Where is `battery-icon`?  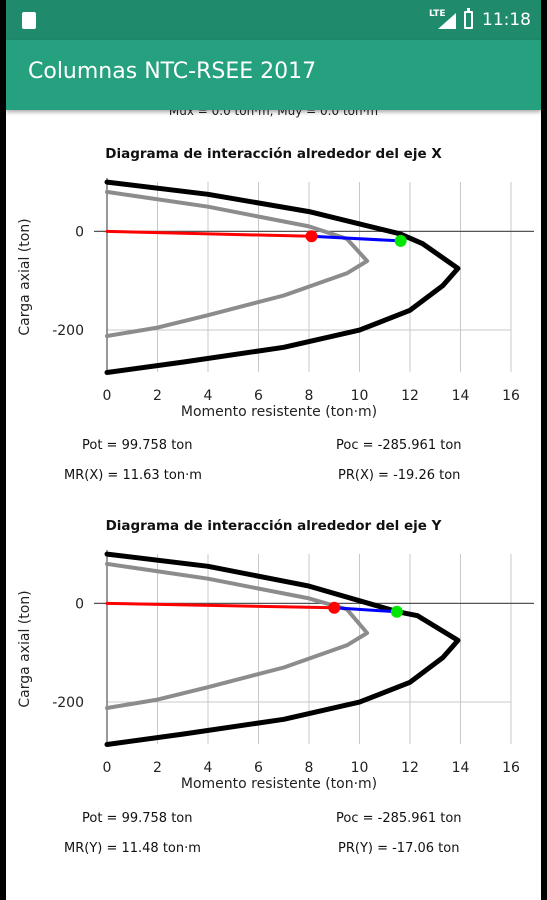
battery-icon is located at coordinates (468, 18).